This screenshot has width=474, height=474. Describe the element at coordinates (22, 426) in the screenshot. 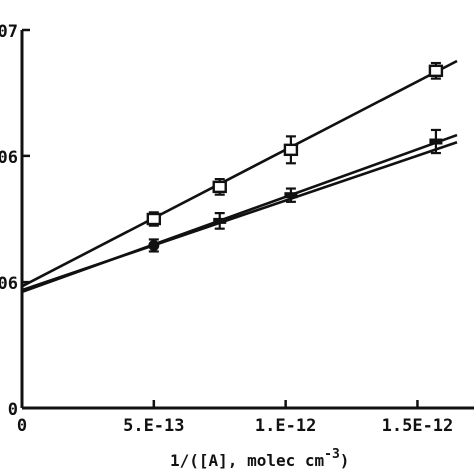

I see `x-tick-label: 0` at that location.